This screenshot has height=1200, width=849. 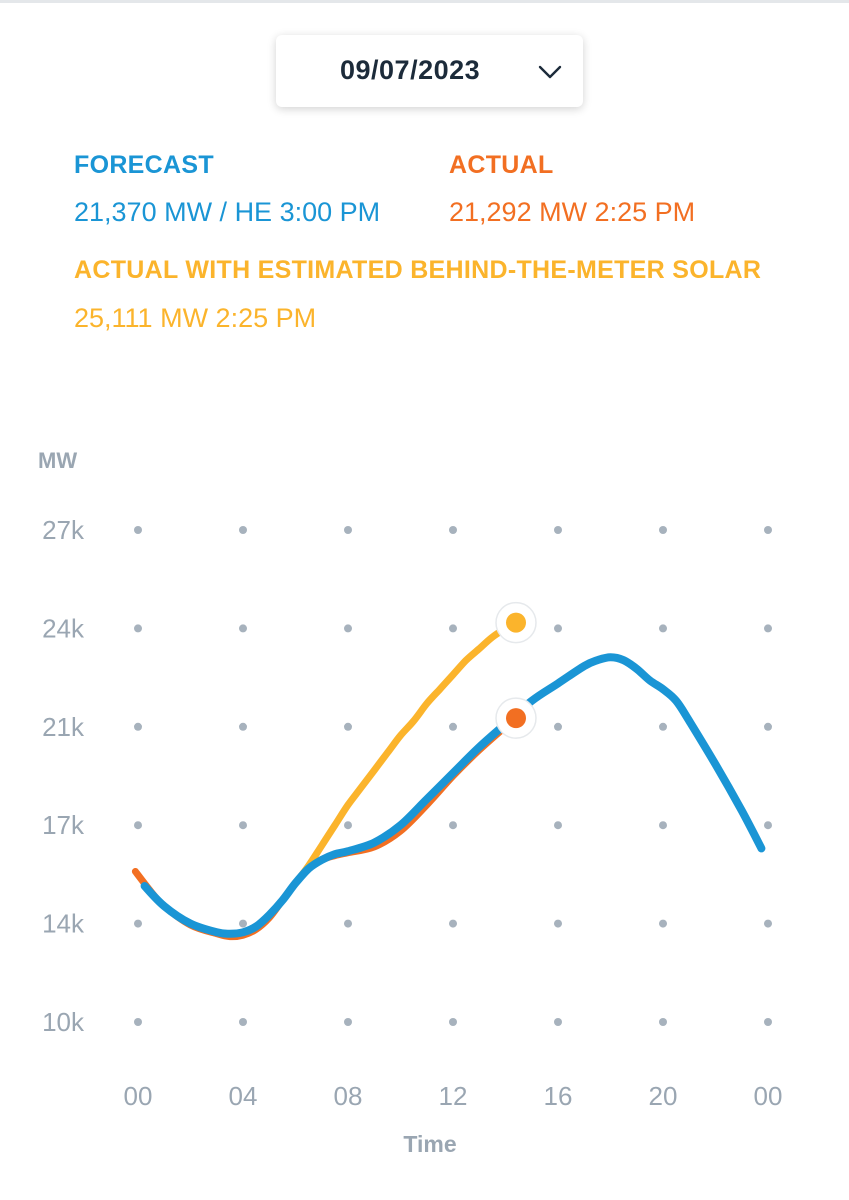 I want to click on y-tick-label: 14k, so click(x=63, y=924).